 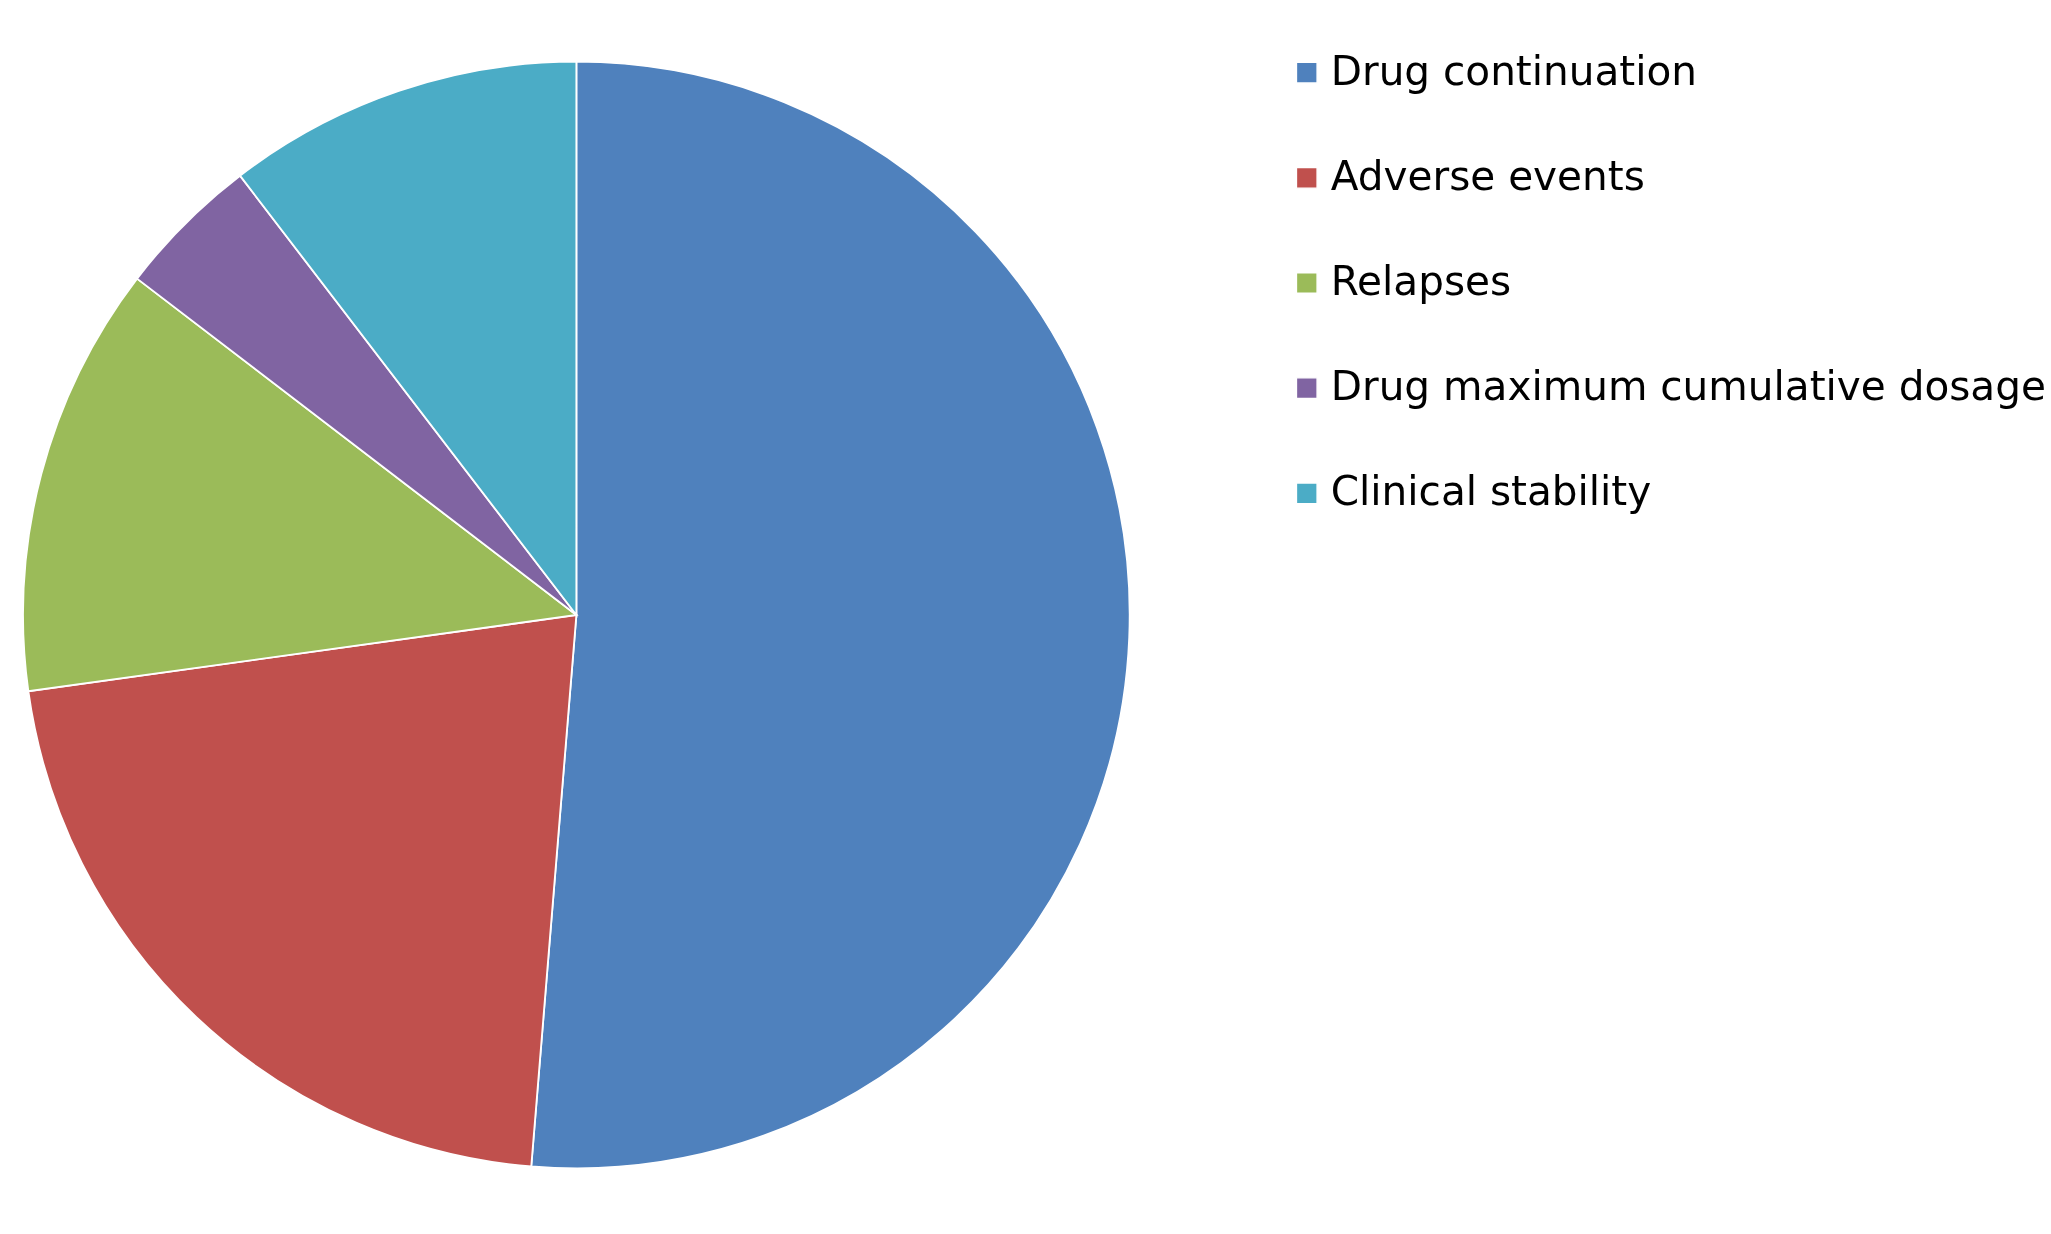 I want to click on legend-label: Adverse events, so click(x=1487, y=175).